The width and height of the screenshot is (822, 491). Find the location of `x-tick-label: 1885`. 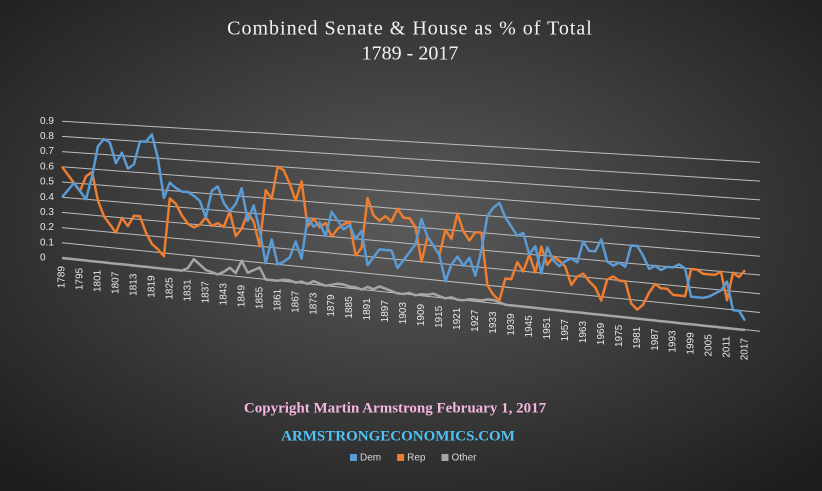

x-tick-label: 1885 is located at coordinates (349, 307).